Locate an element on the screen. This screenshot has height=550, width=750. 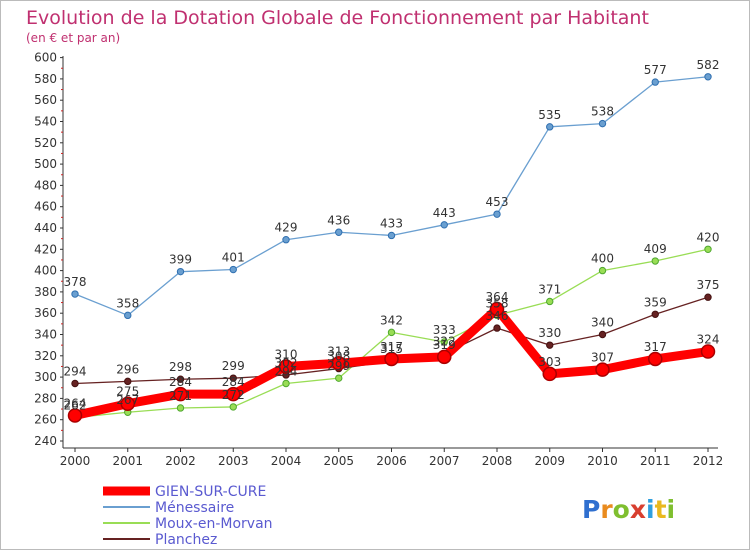
data-label: 322 is located at coordinates (444, 342).